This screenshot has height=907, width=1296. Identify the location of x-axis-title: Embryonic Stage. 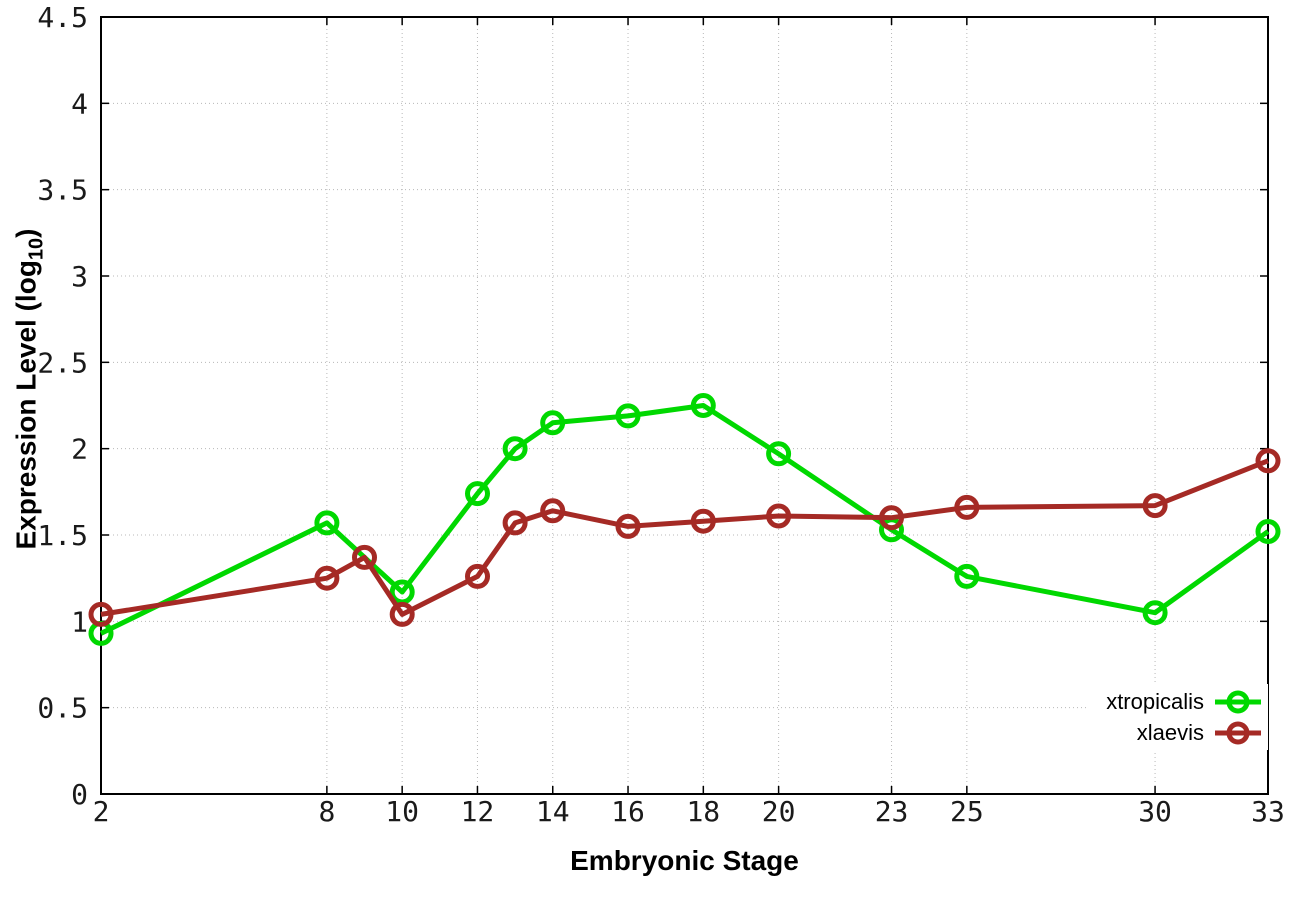
(684, 860).